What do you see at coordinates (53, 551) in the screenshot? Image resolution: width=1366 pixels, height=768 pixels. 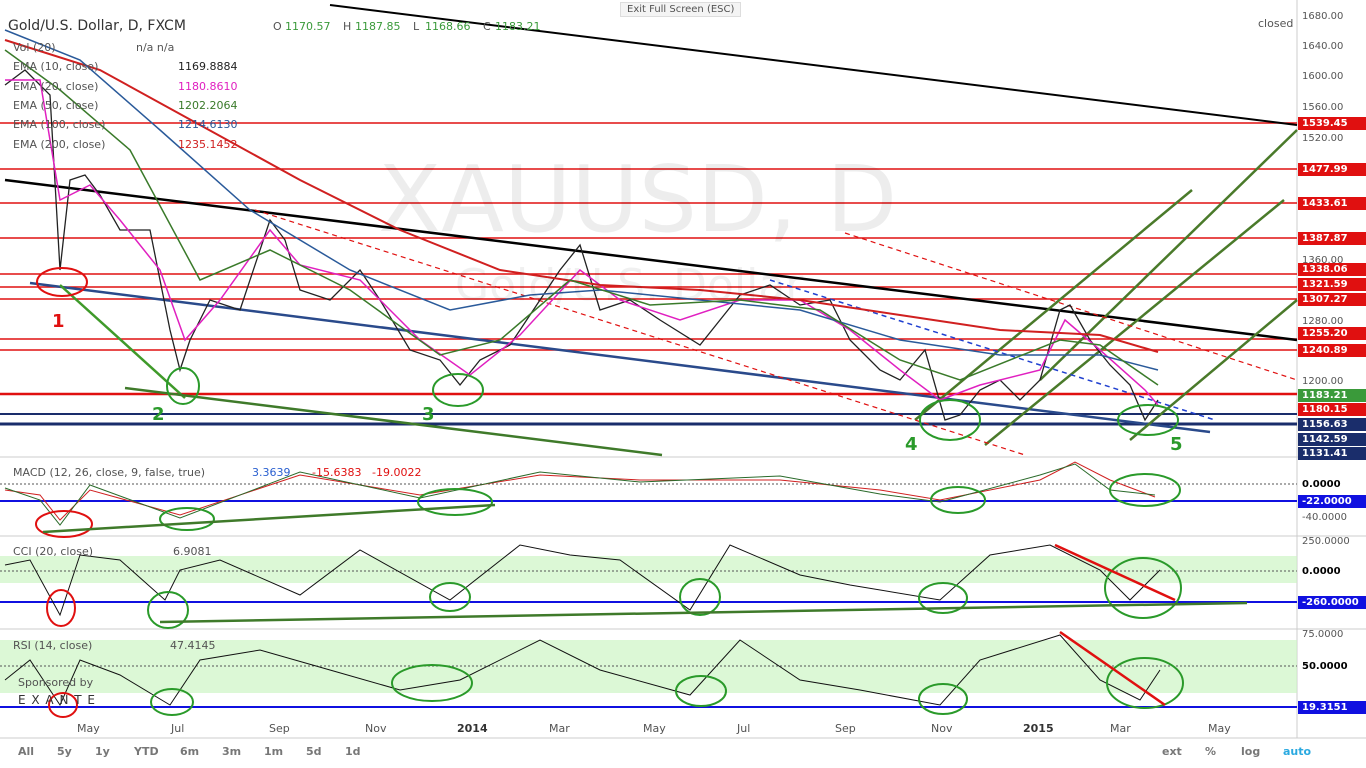 I see `cci-label: CCI (20, close)` at bounding box center [53, 551].